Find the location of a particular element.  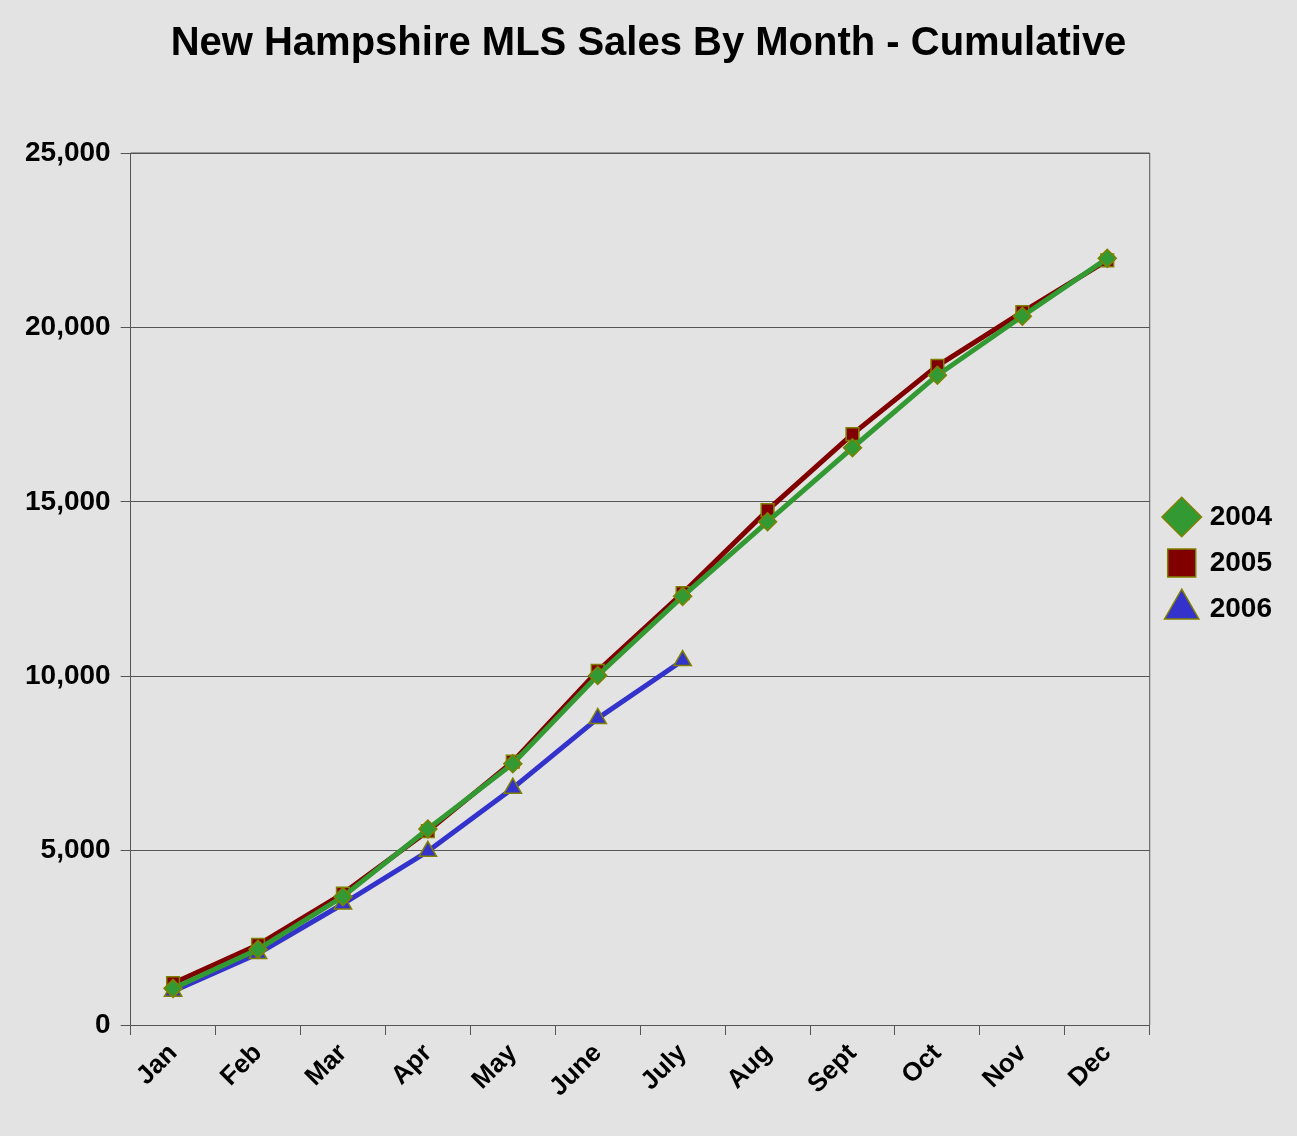

legend-label: 2005 is located at coordinates (1241, 561).